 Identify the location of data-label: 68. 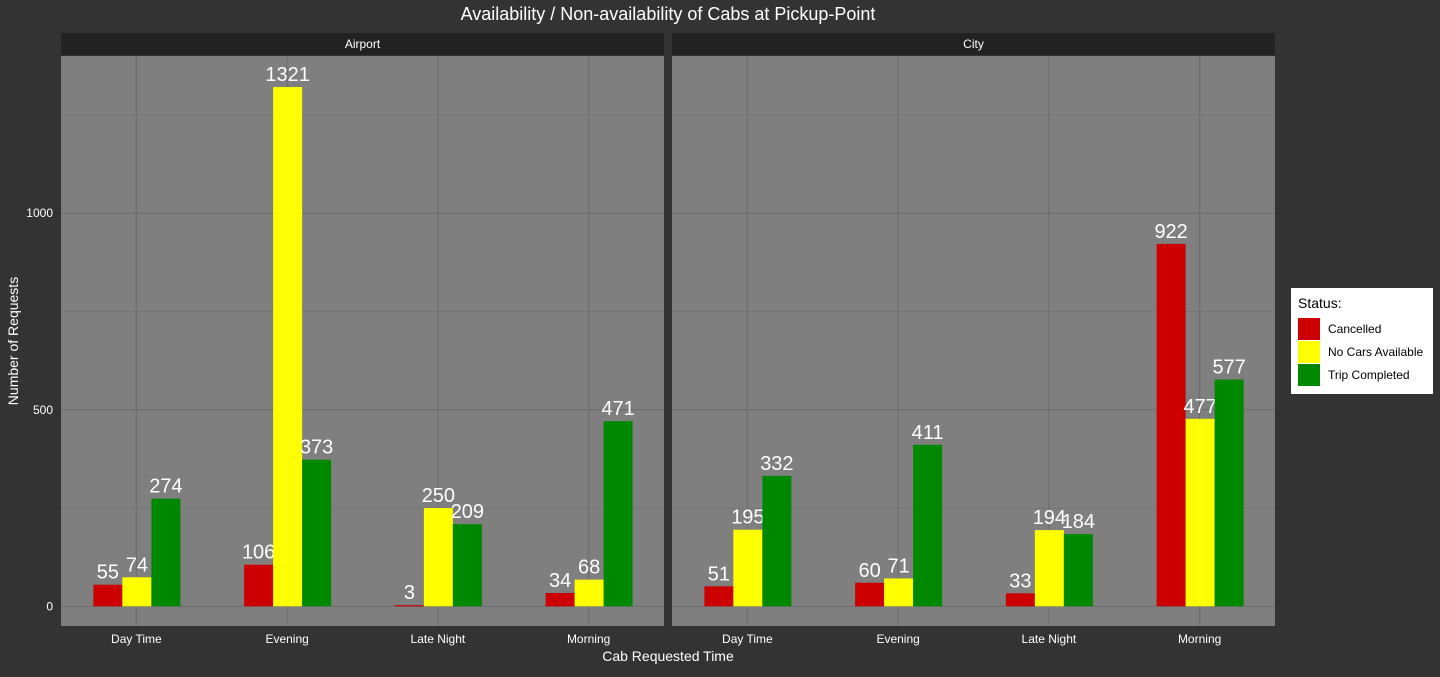
(589, 568).